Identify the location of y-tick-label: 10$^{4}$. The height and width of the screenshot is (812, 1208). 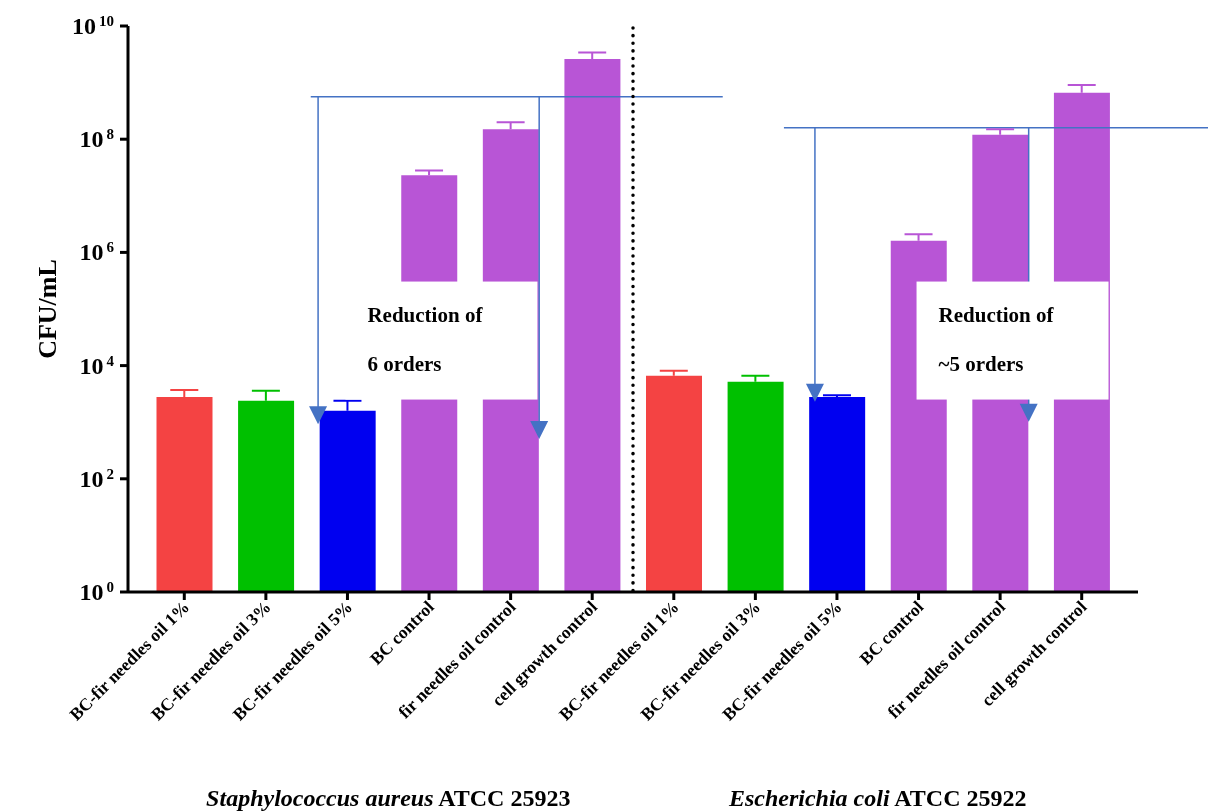
(97, 365).